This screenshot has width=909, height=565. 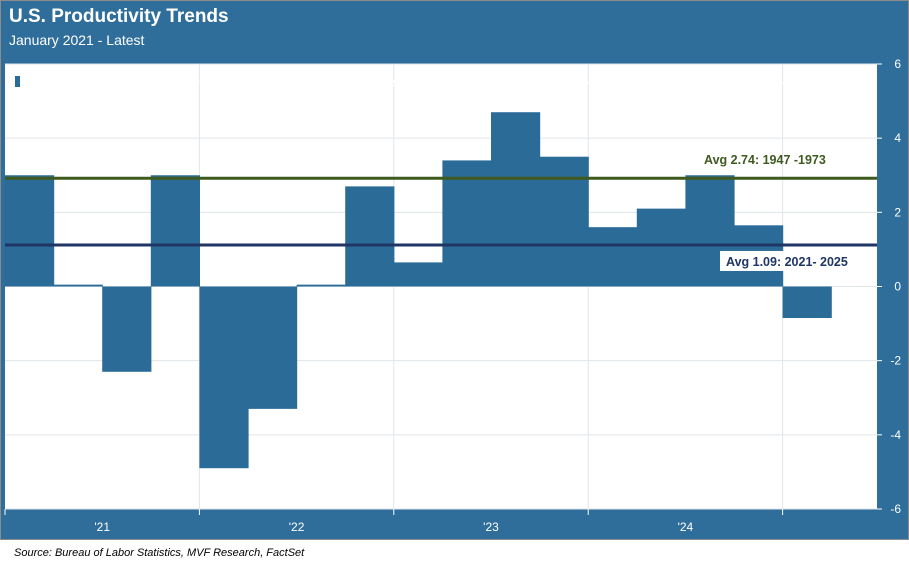 I want to click on y-tick-label: -6, so click(x=895, y=509).